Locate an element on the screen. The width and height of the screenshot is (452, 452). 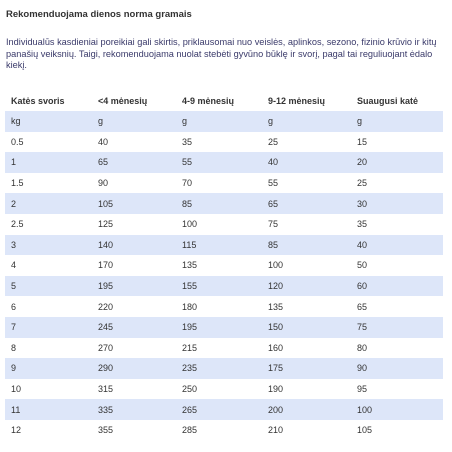
cell-under-4-months: 90 is located at coordinates (134, 183).